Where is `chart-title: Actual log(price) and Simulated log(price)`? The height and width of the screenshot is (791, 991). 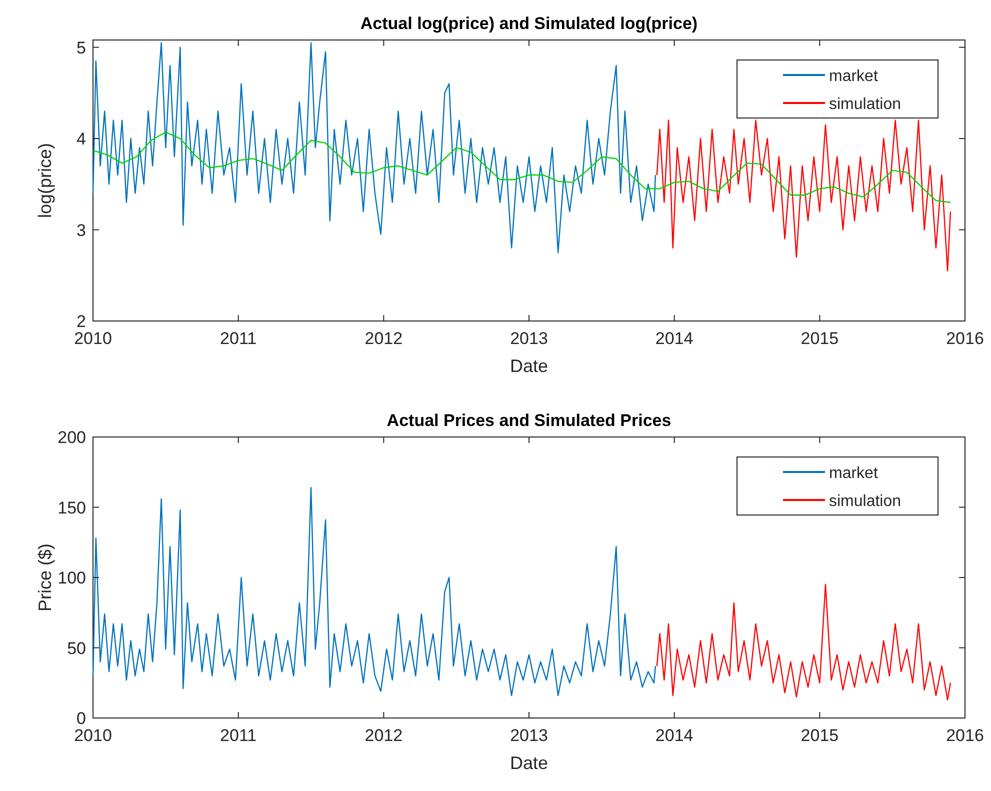
chart-title: Actual log(price) and Simulated log(price) is located at coordinates (529, 23).